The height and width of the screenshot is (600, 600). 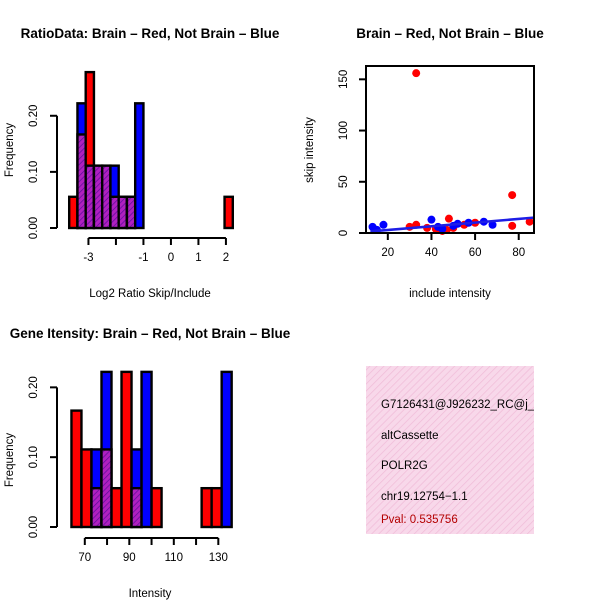 I want to click on scatter-plot-frame, so click(x=450, y=149).